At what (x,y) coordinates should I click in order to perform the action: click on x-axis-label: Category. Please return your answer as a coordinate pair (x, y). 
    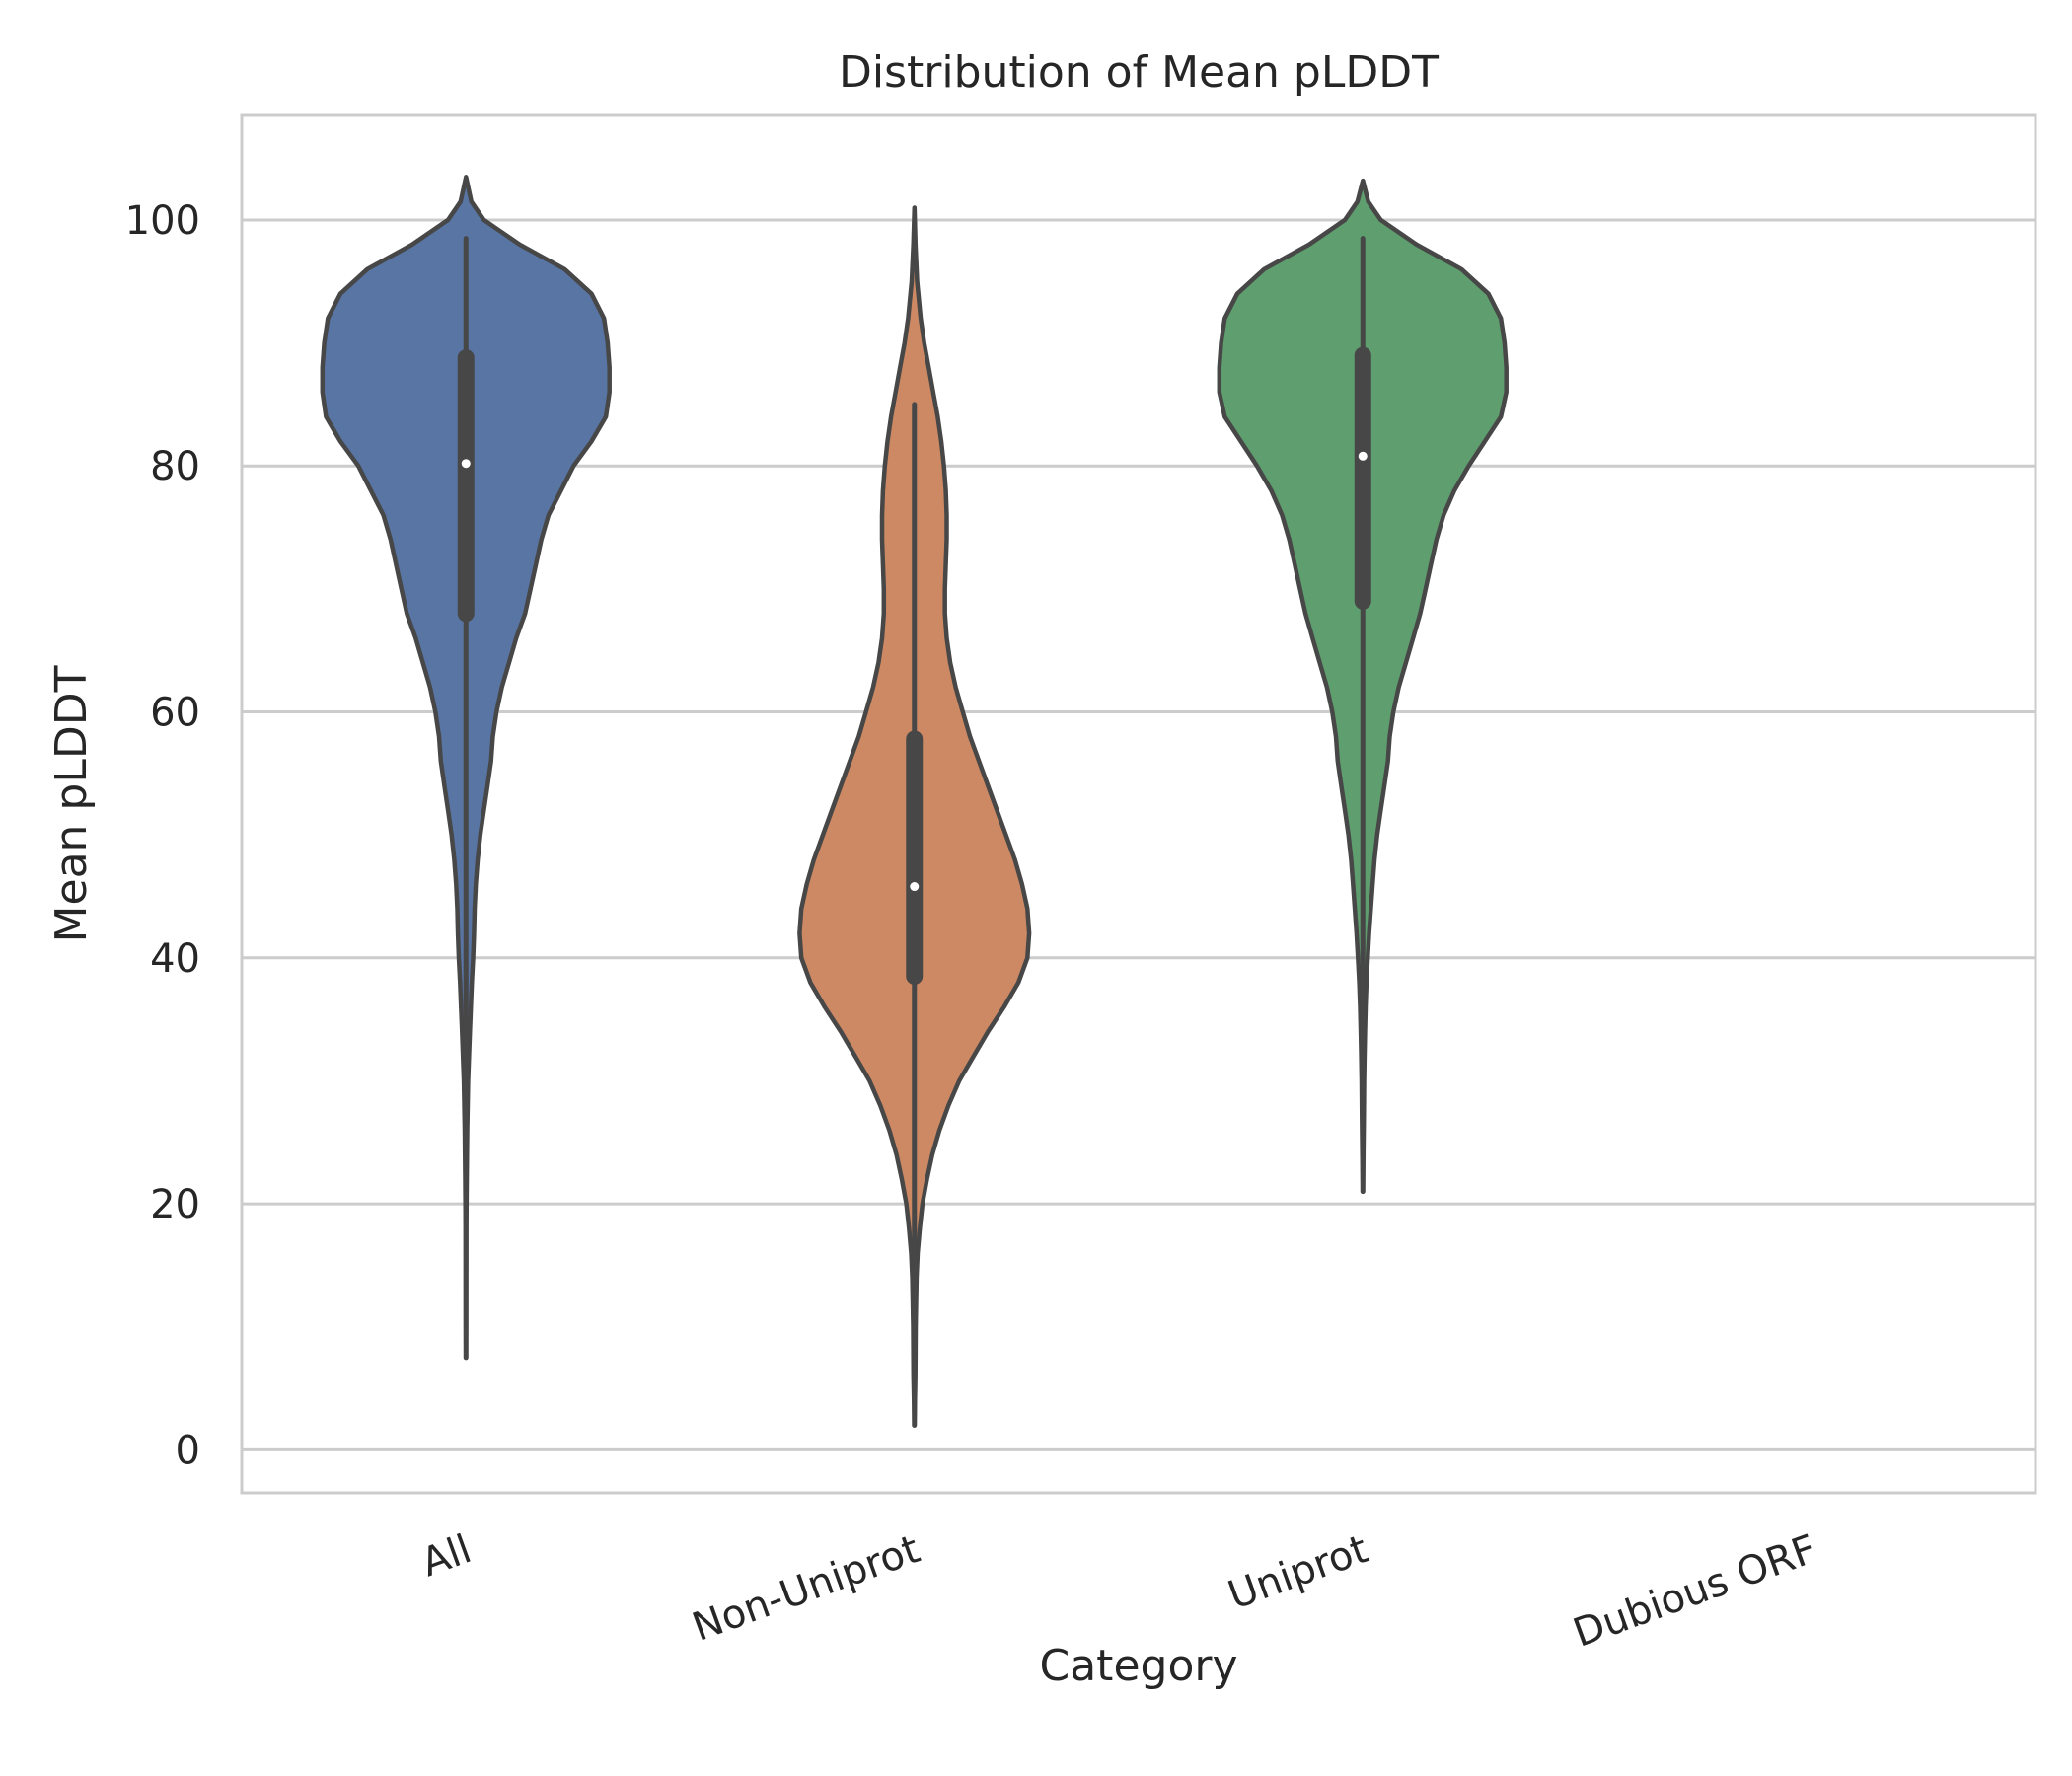
    Looking at the image, I should click on (1139, 1666).